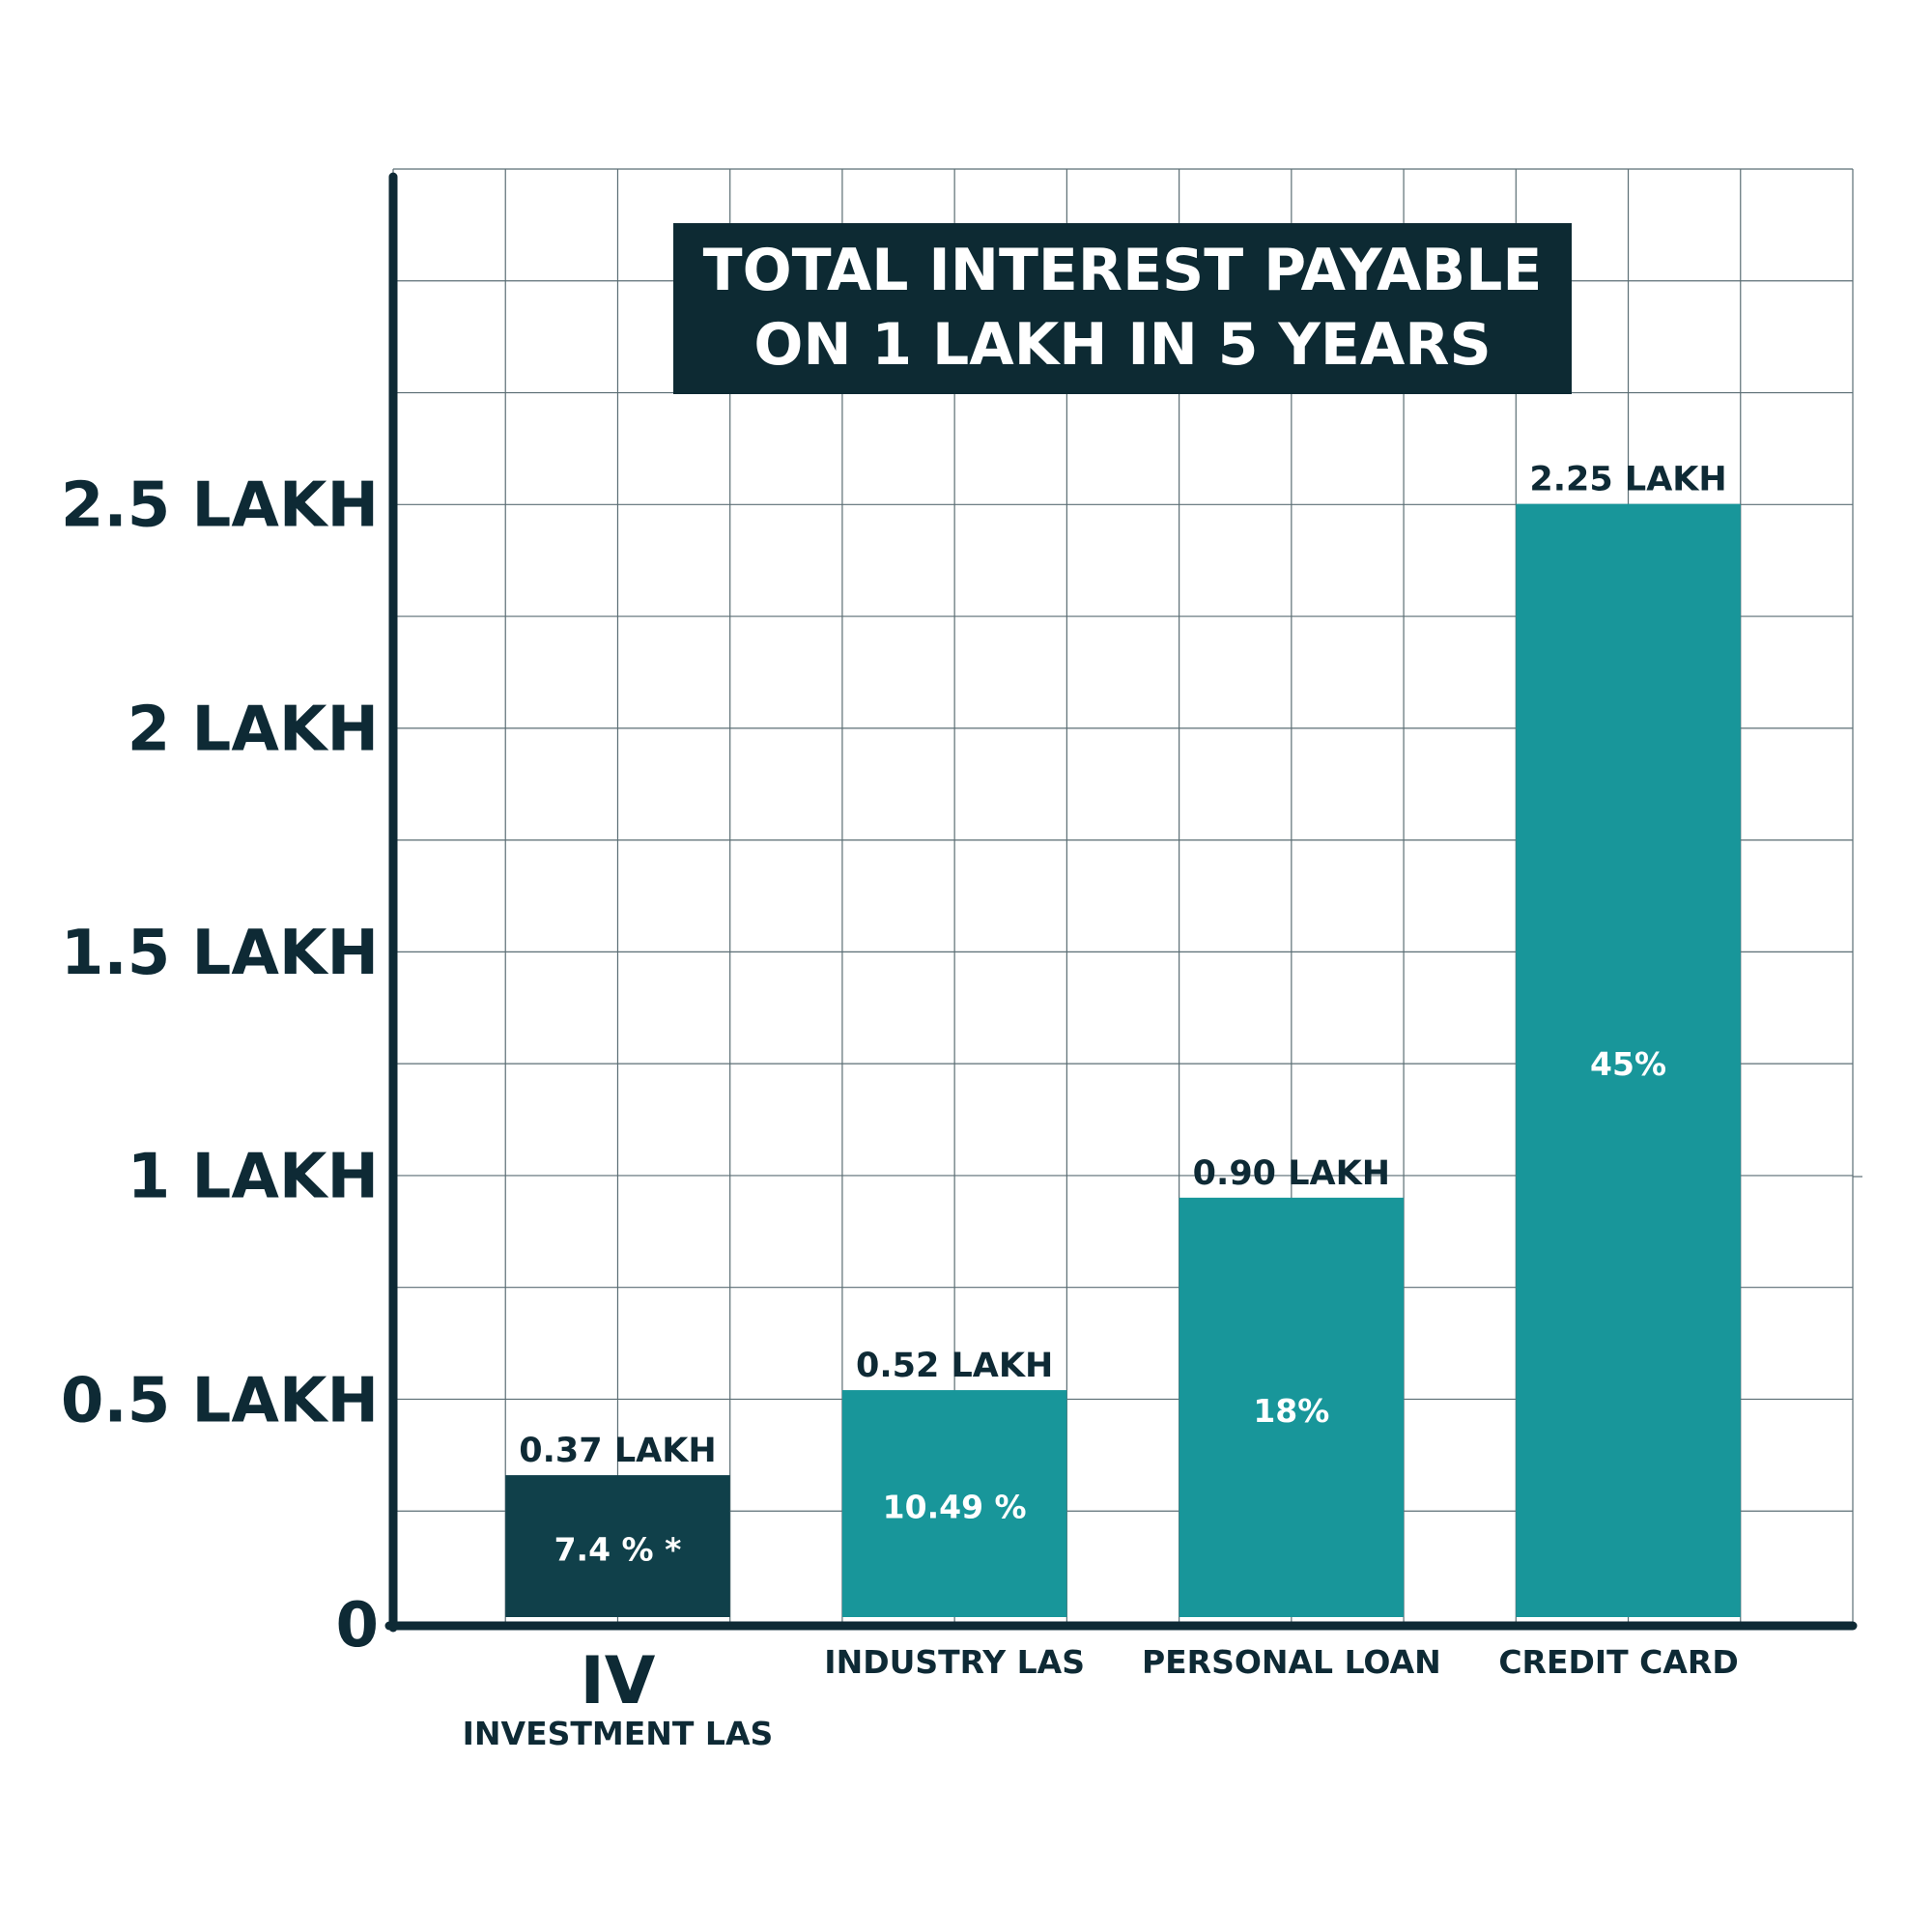 The image size is (1932, 1932). What do you see at coordinates (954, 1662) in the screenshot?
I see `x-tick-label: INDUSTRY LAS` at bounding box center [954, 1662].